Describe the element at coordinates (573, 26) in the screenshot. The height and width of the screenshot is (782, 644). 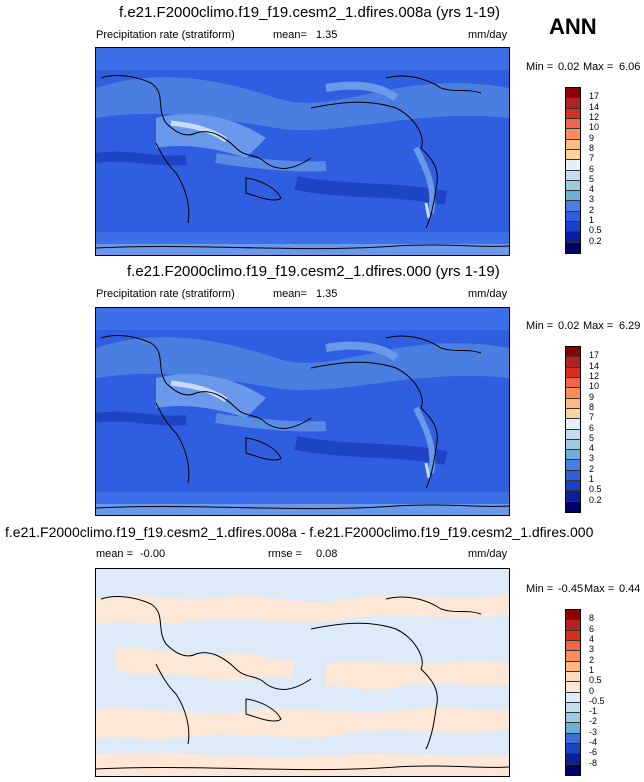
I see `season-label: ANN` at that location.